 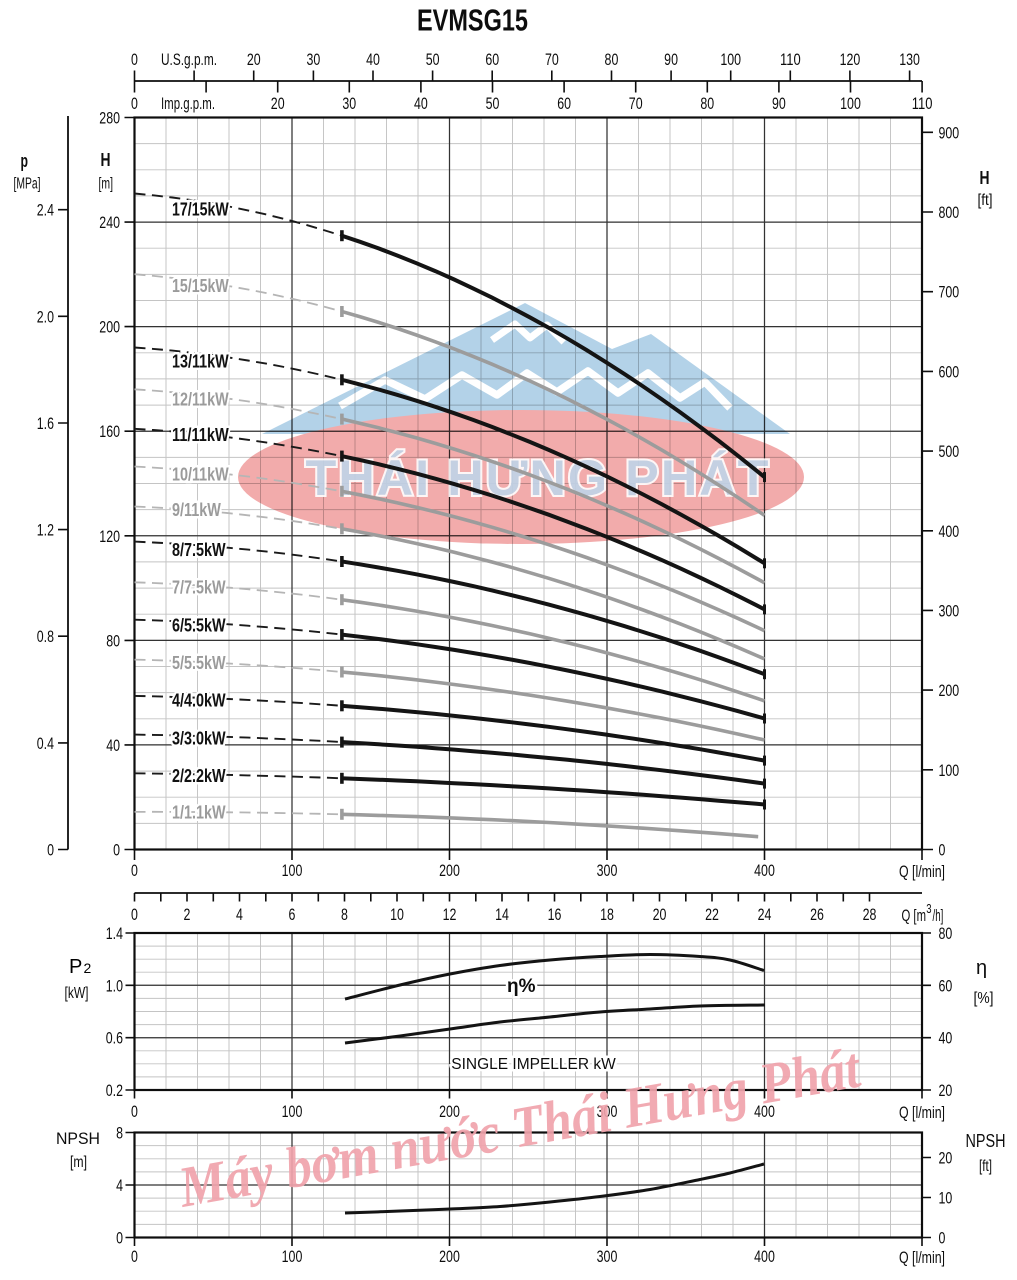 What do you see at coordinates (928, 908) in the screenshot?
I see `svg-text: 3` at bounding box center [928, 908].